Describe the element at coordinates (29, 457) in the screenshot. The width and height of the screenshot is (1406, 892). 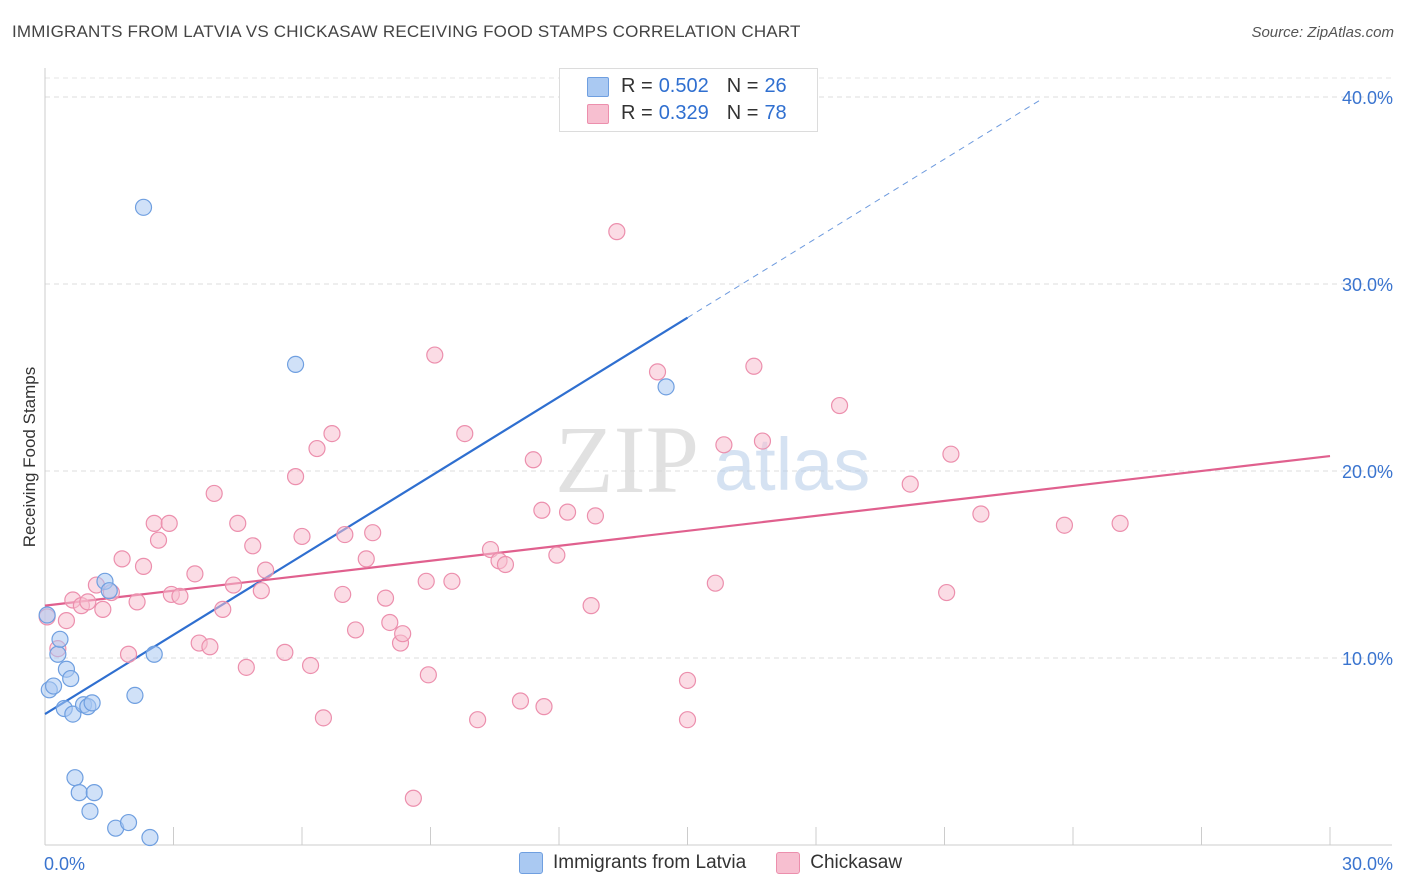
I see `y-axis-label: Receiving Food Stamps` at that location.